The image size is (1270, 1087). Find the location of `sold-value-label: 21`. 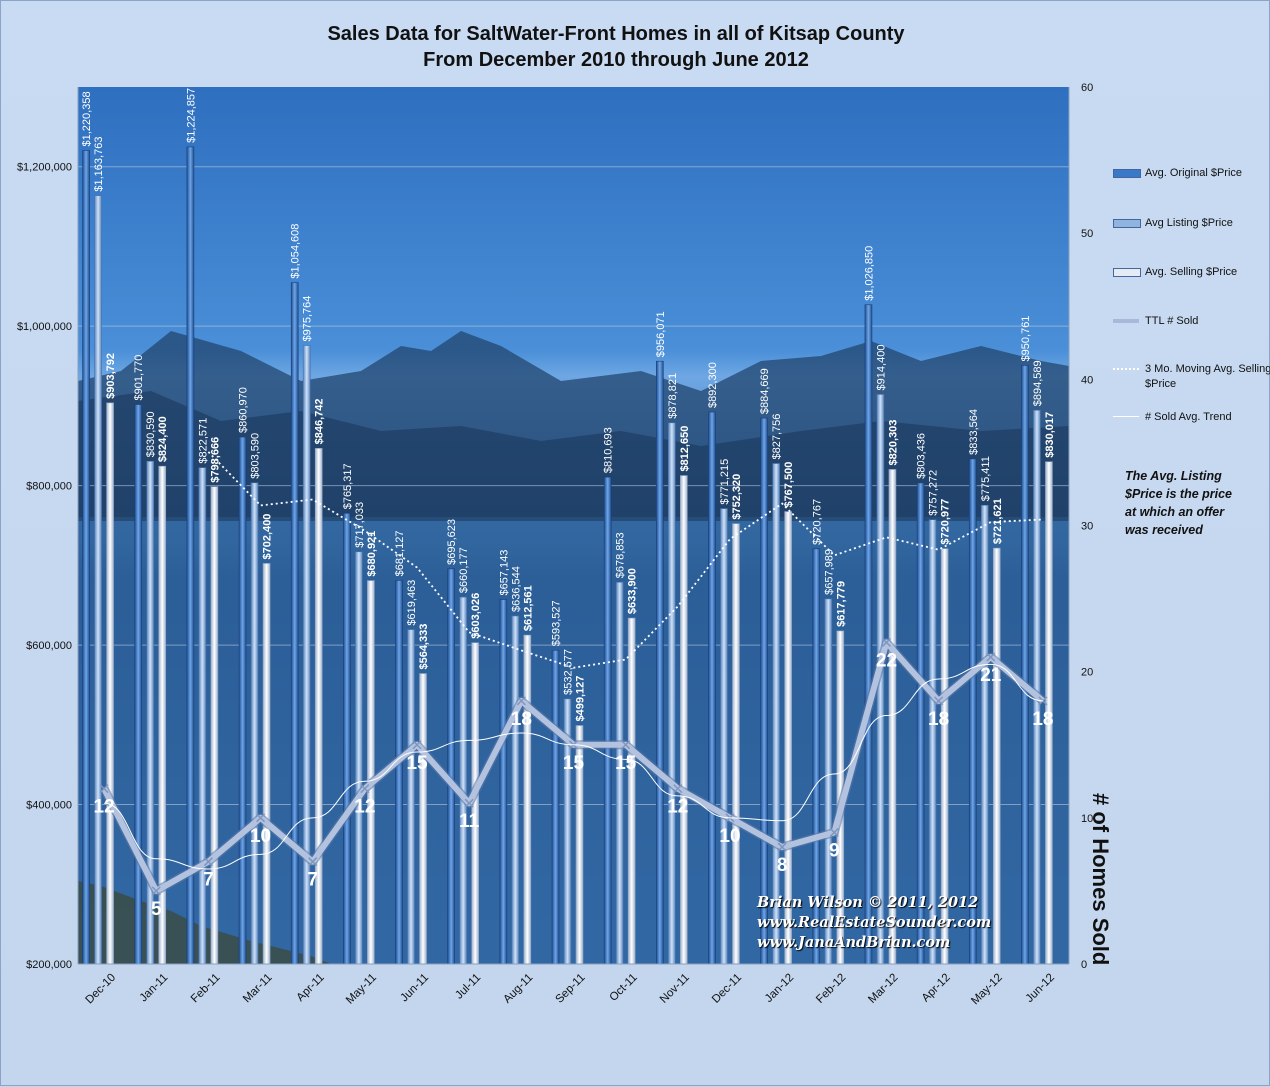

sold-value-label: 21 is located at coordinates (991, 675).